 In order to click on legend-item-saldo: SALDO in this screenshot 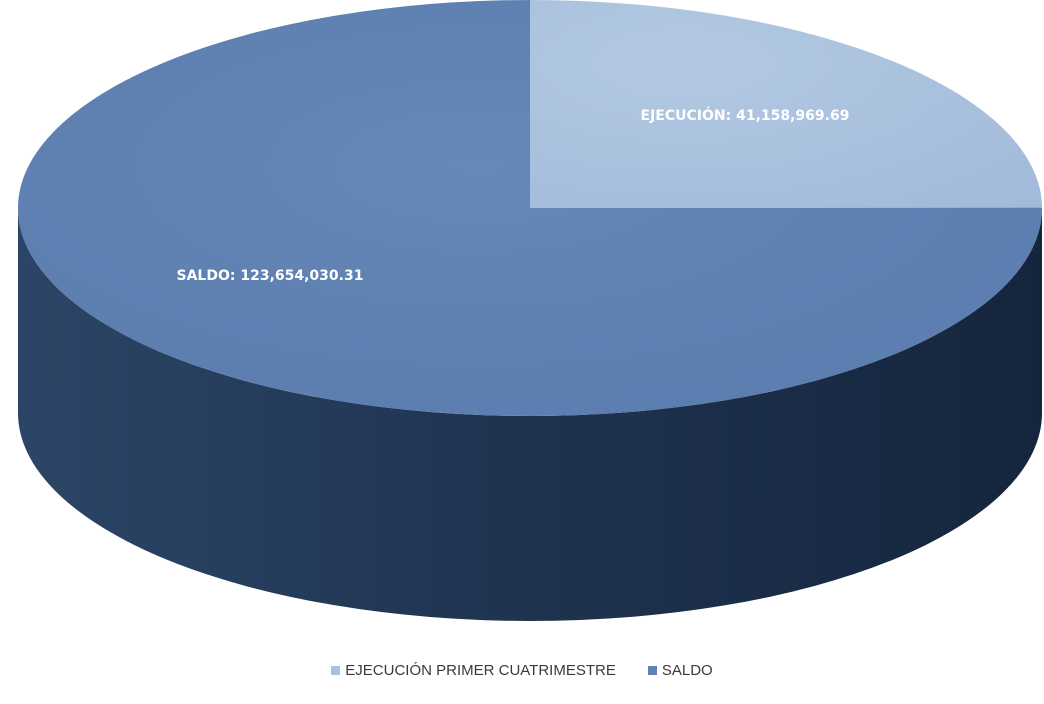, I will do `click(680, 670)`.